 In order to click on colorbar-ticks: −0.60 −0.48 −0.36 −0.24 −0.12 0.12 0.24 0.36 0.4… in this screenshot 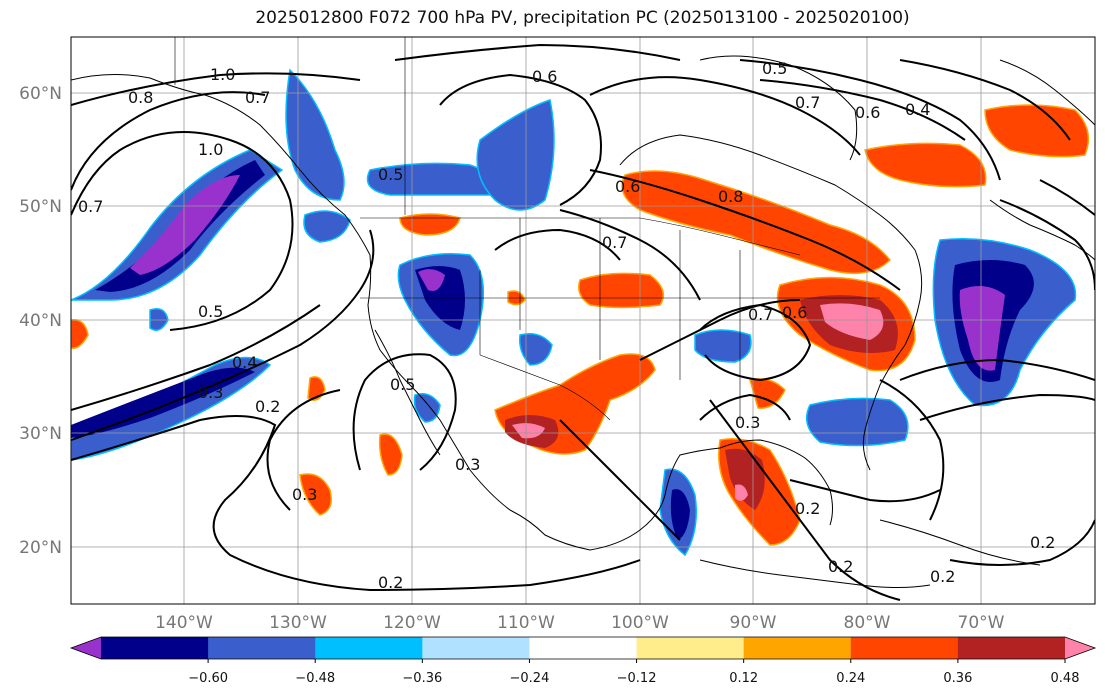, I will do `click(634, 672)`.